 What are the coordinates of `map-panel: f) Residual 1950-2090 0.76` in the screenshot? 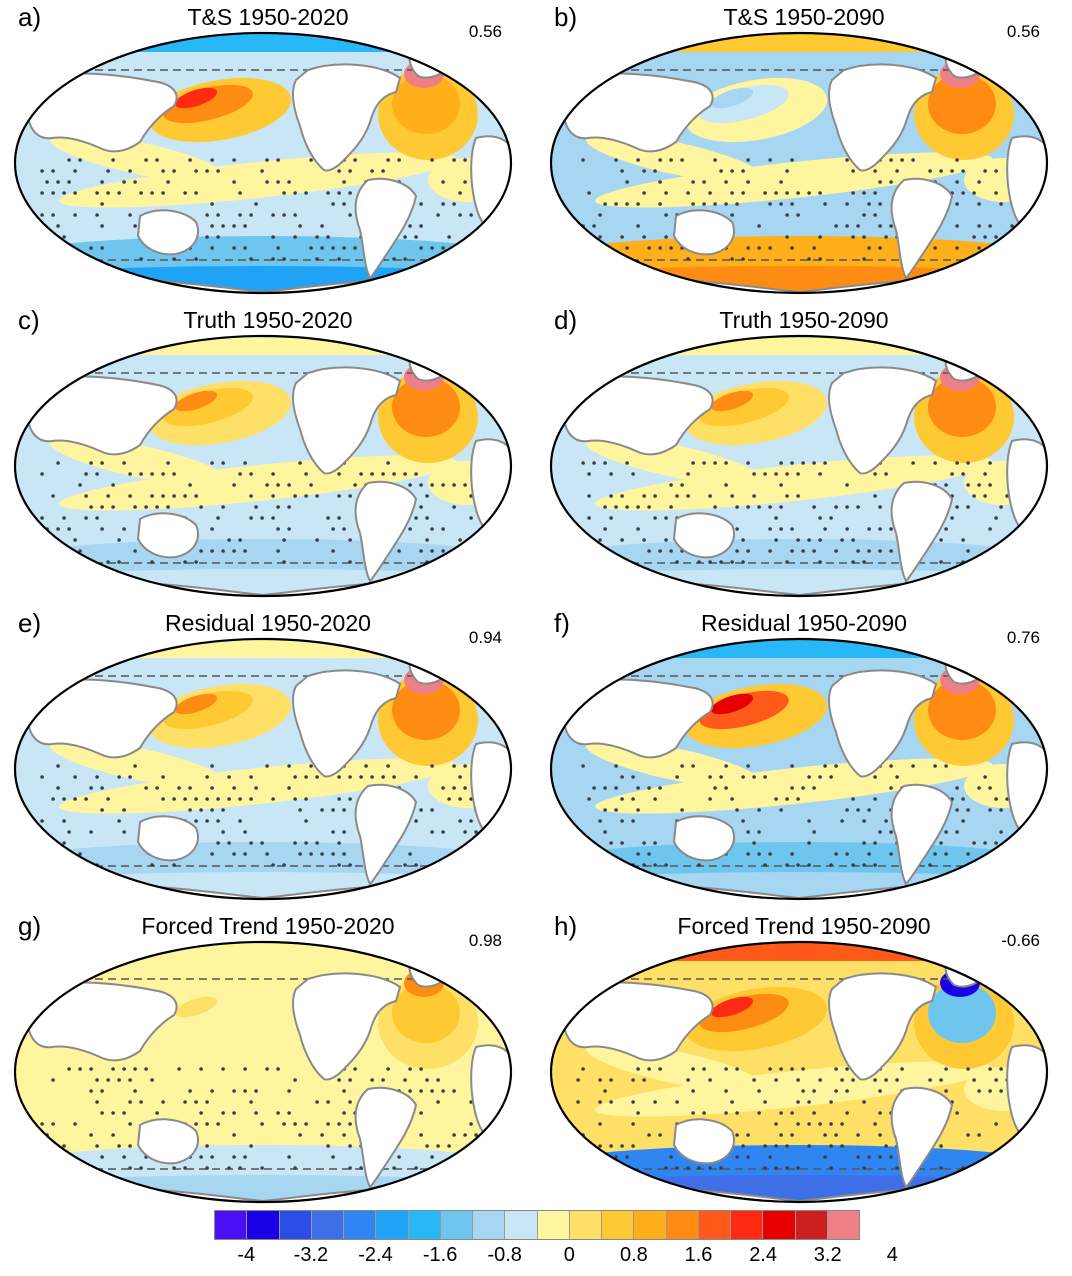 It's located at (804, 756).